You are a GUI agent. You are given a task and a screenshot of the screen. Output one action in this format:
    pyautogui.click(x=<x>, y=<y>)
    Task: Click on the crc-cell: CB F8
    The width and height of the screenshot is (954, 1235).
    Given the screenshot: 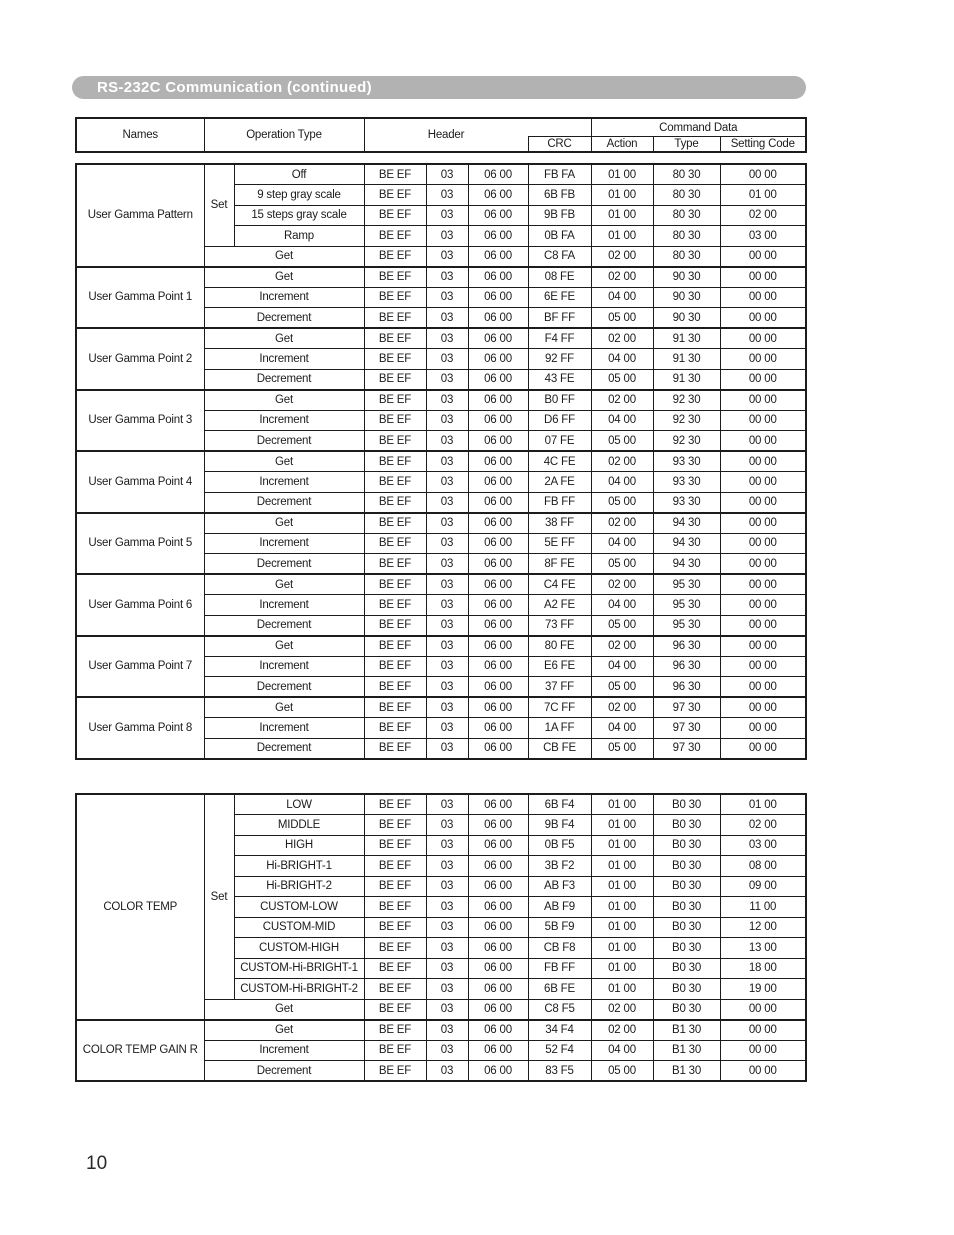 What is the action you would take?
    pyautogui.click(x=559, y=948)
    